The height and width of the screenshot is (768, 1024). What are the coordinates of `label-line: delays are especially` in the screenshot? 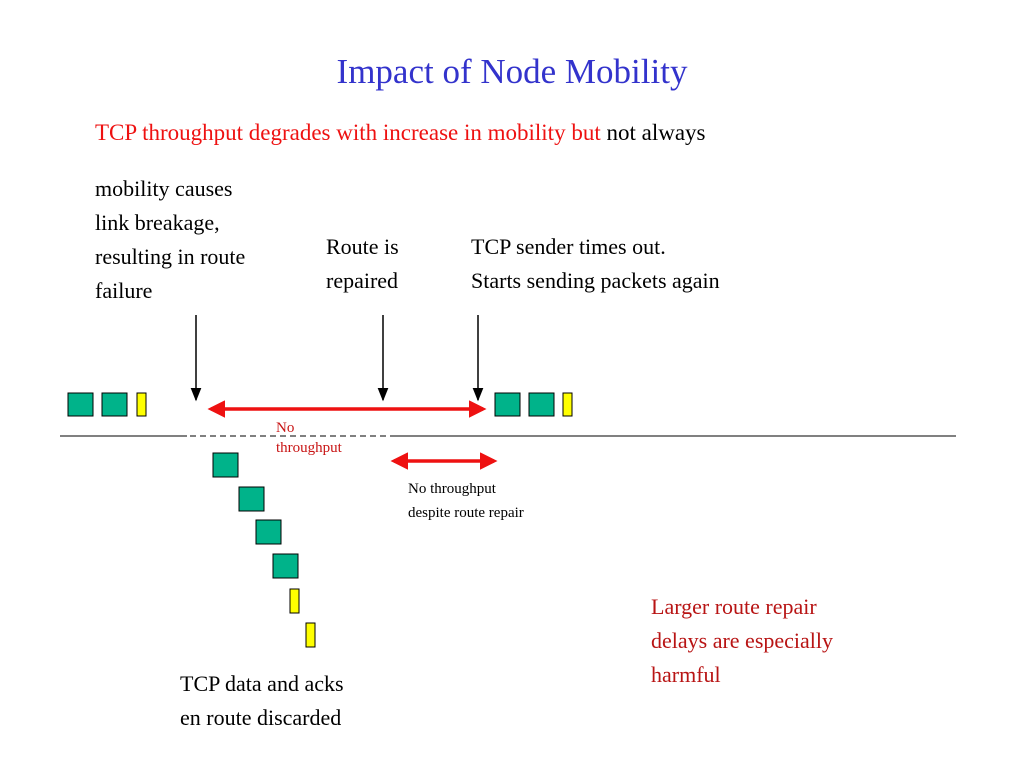 It's located at (742, 640).